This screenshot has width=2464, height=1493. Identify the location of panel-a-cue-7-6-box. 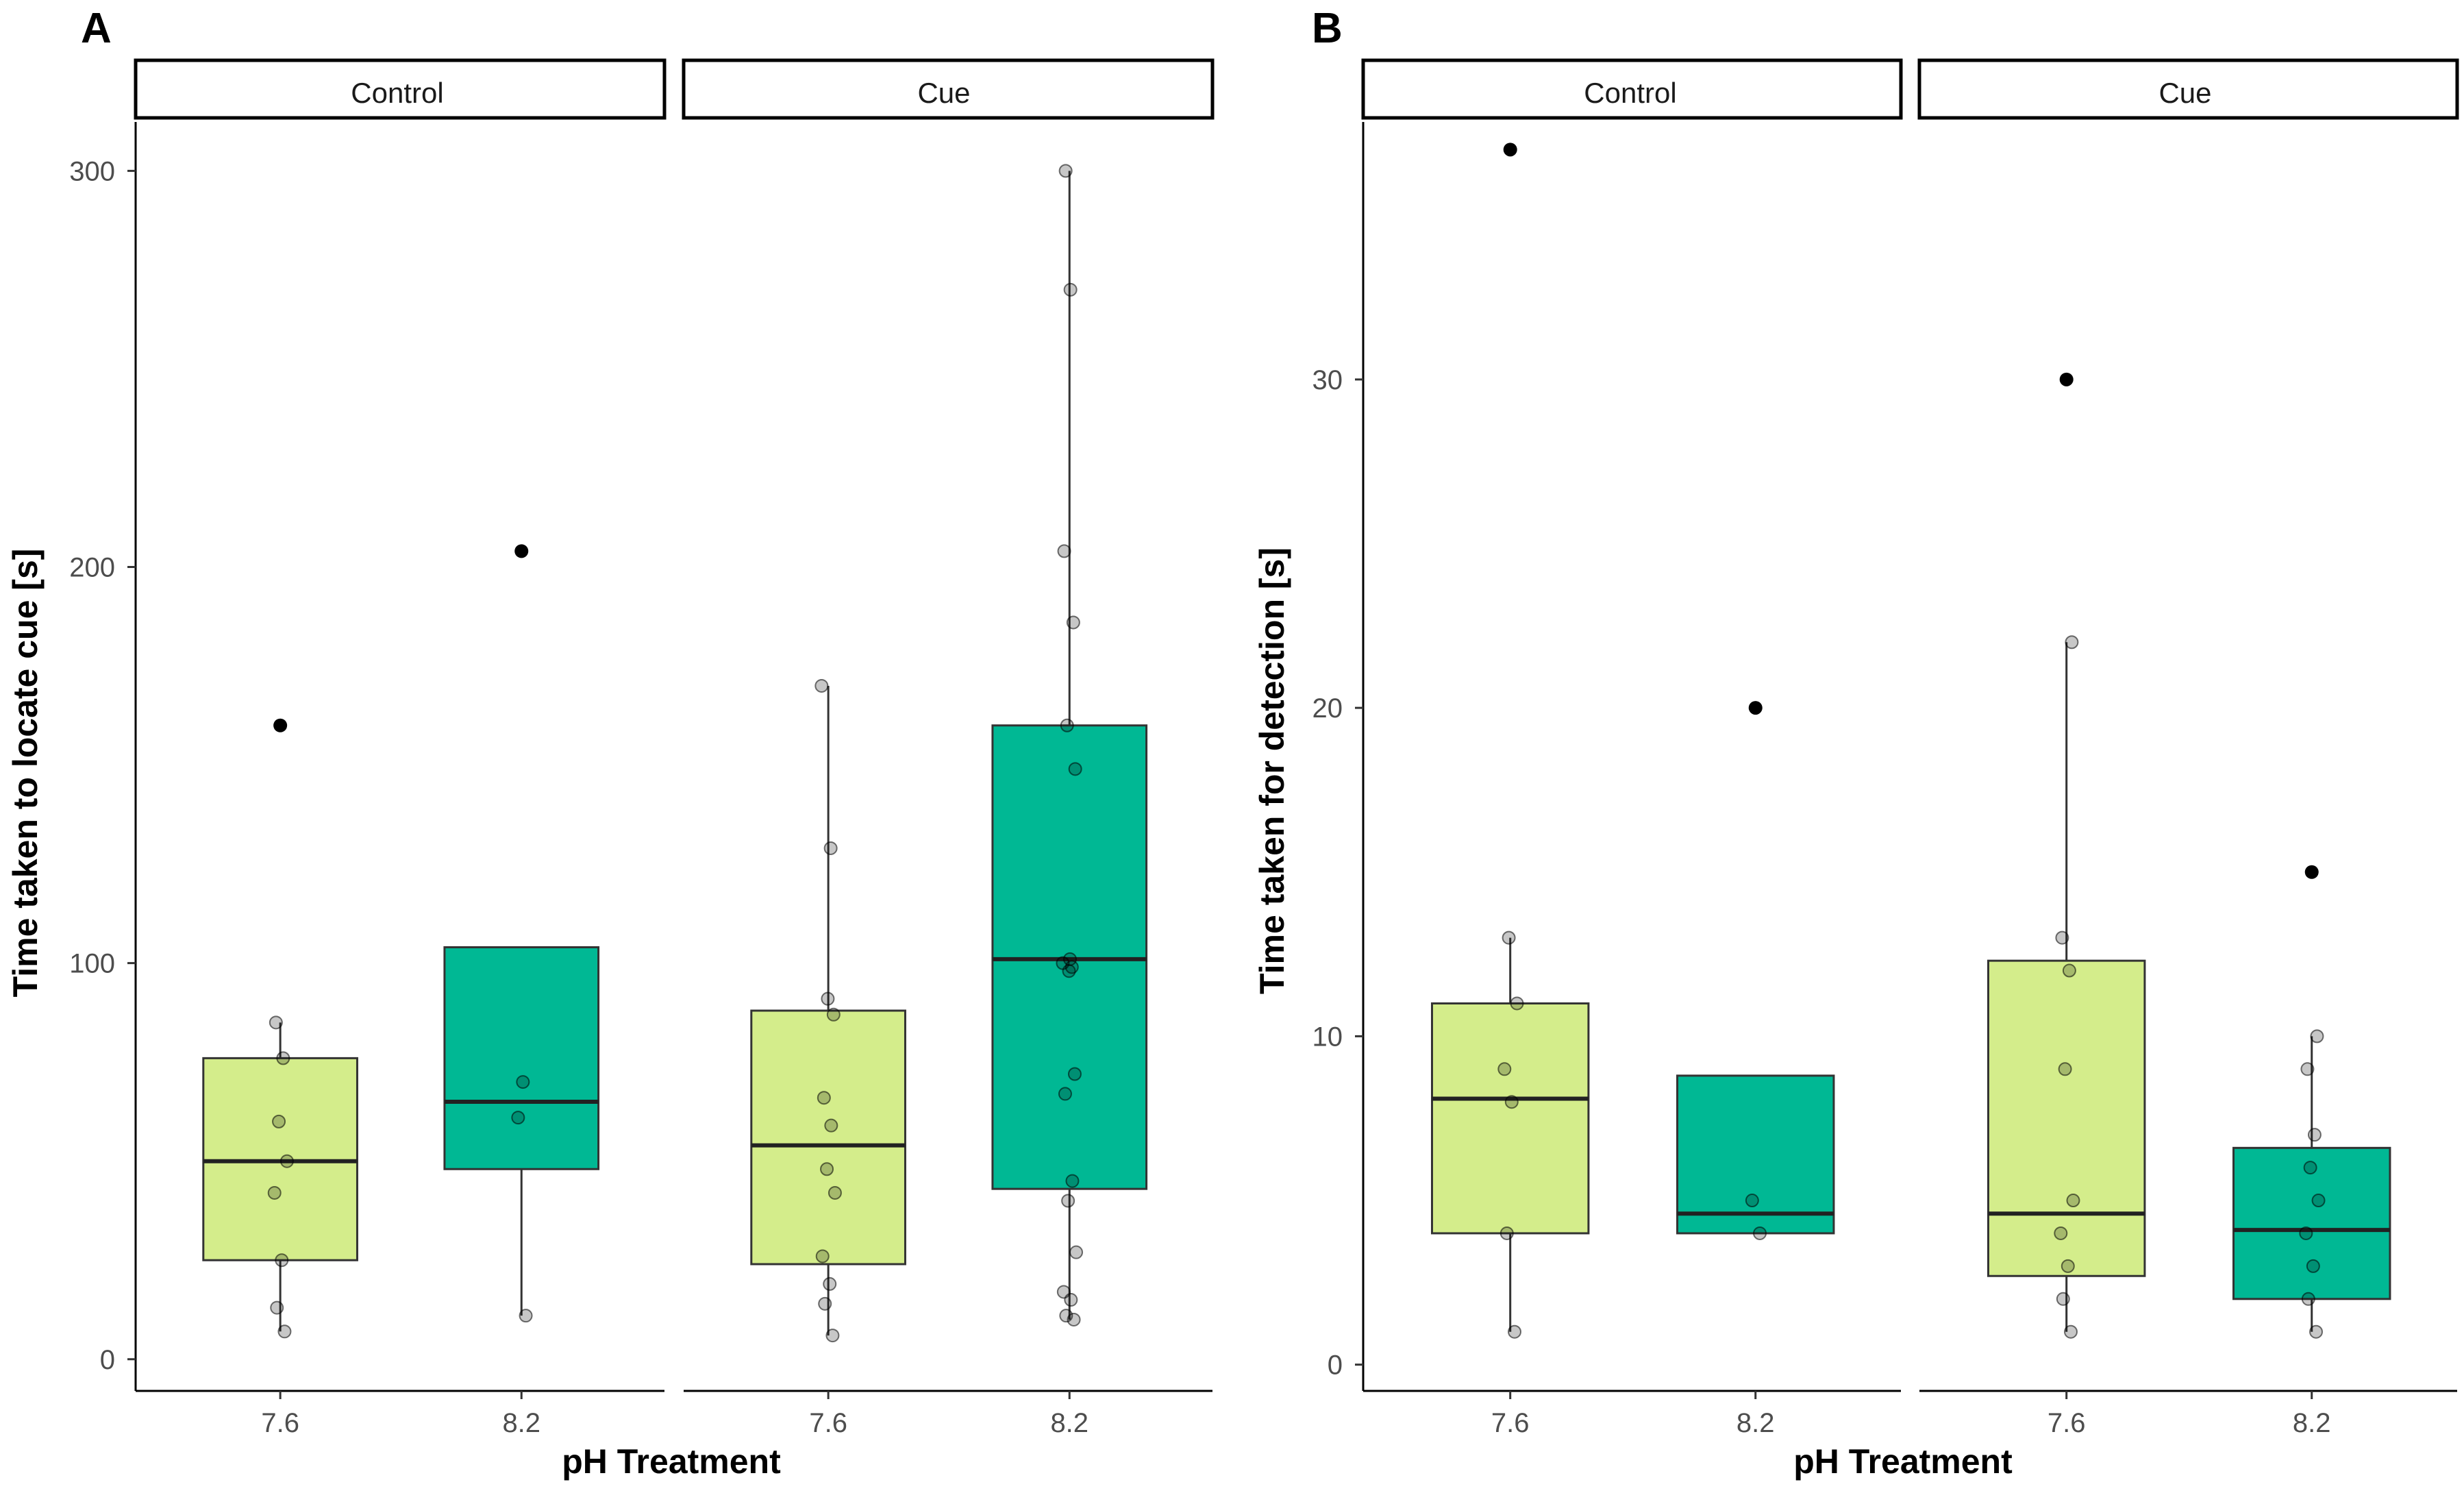
(828, 1137).